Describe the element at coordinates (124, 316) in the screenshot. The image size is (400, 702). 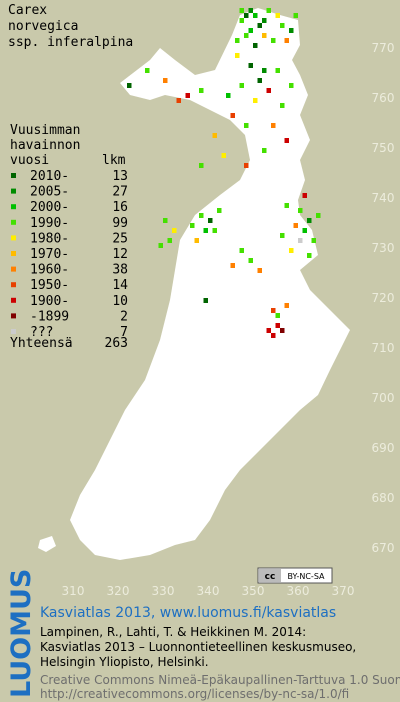
I see `legend-count: 2` at that location.